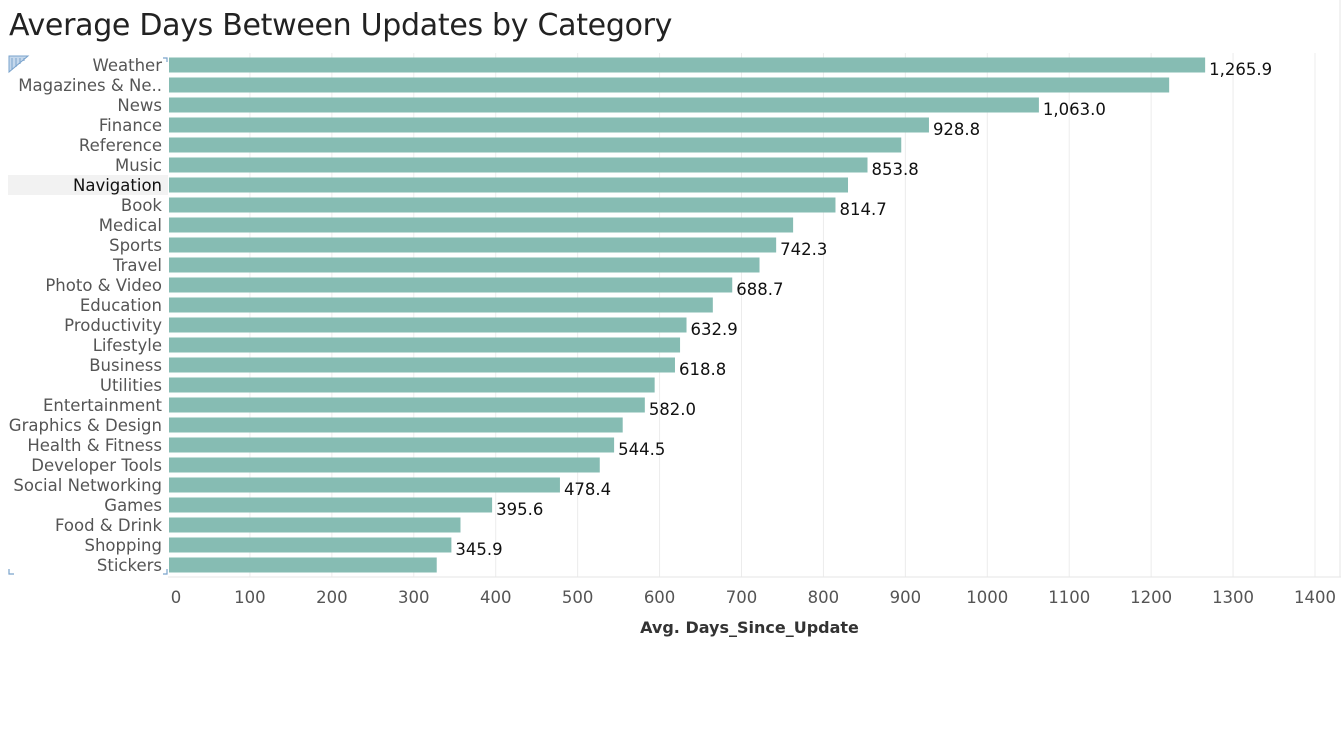 The image size is (1344, 742). What do you see at coordinates (1240, 69) in the screenshot?
I see `data-label: 1,265.9` at bounding box center [1240, 69].